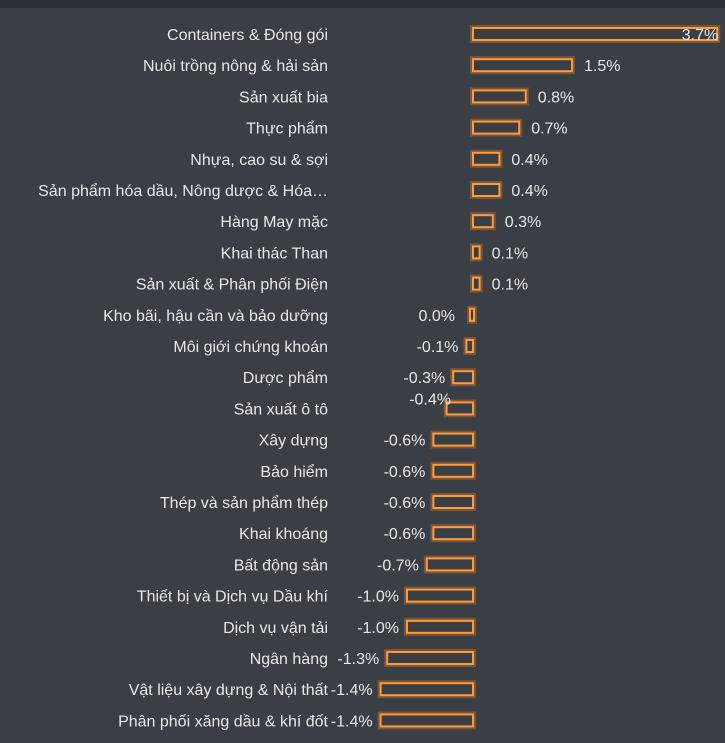  I want to click on category-label: Thực phẩm, so click(287, 129).